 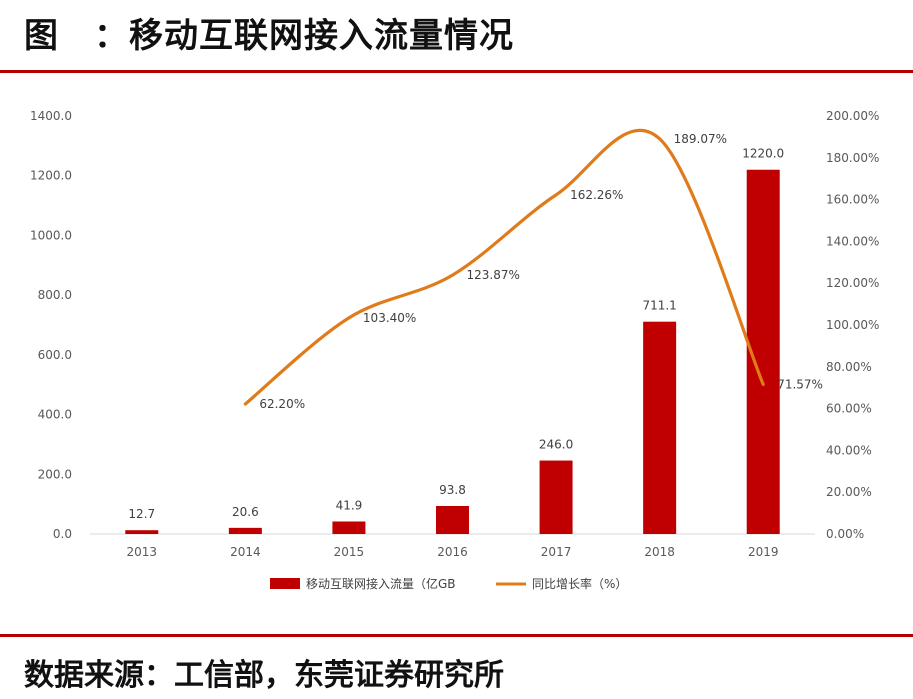 I want to click on x-tick-label: 2016, so click(x=452, y=552).